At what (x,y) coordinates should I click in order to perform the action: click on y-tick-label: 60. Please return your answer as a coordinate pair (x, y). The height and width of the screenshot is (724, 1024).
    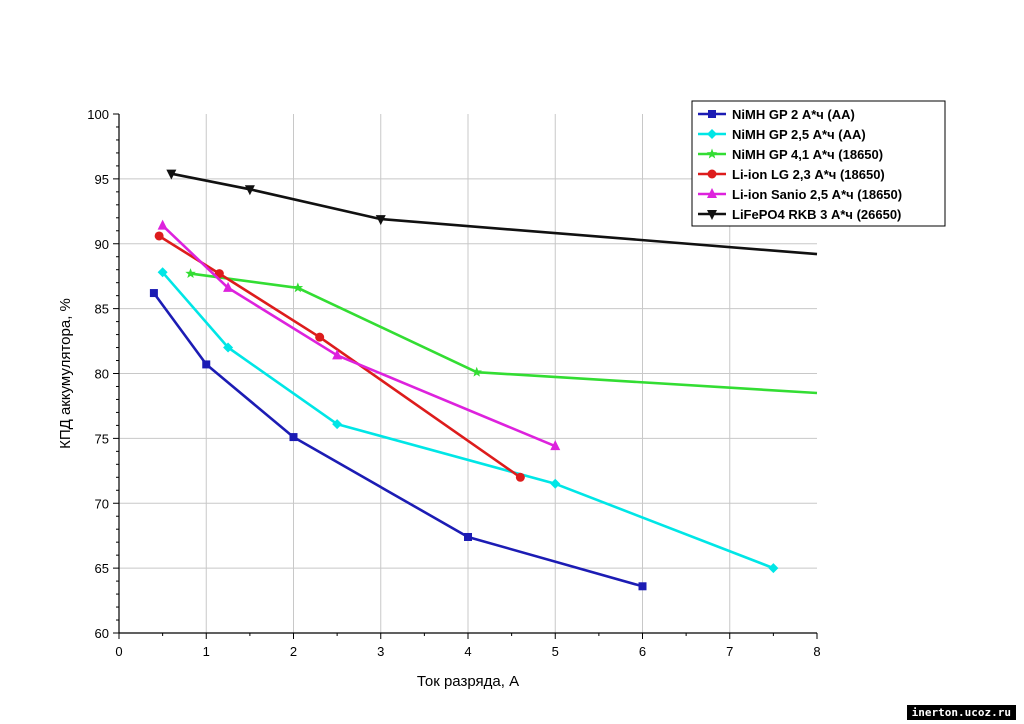
    Looking at the image, I should click on (102, 633).